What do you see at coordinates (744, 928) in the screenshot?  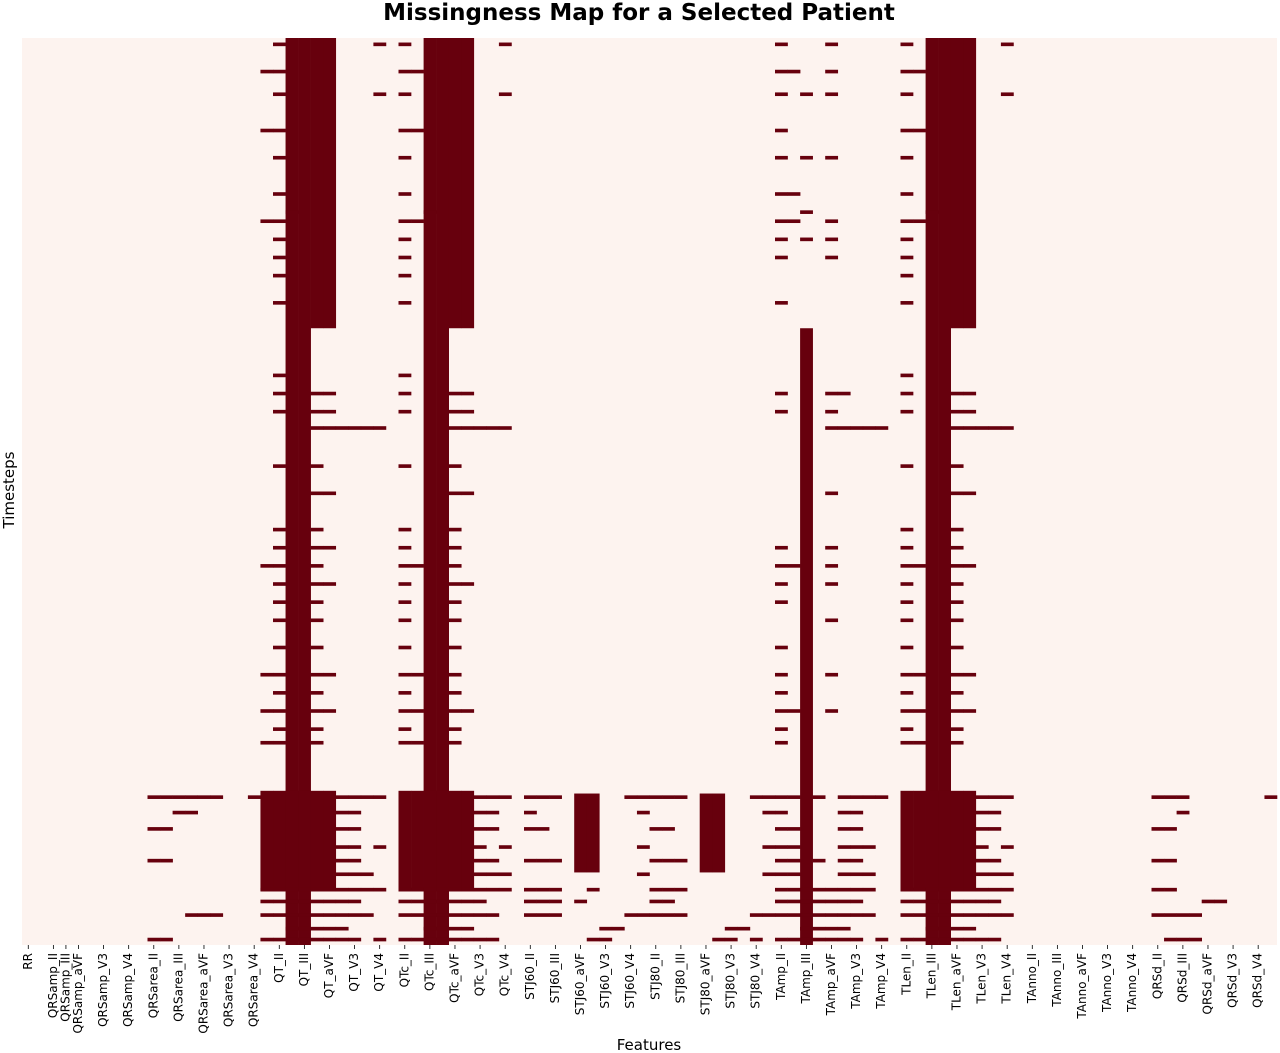 I see `missing-cell-stj80_v2` at bounding box center [744, 928].